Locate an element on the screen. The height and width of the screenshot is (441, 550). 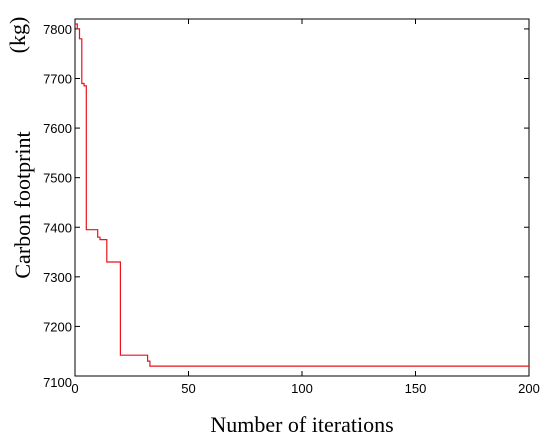
y-tick-label: 7500 is located at coordinates (57, 178).